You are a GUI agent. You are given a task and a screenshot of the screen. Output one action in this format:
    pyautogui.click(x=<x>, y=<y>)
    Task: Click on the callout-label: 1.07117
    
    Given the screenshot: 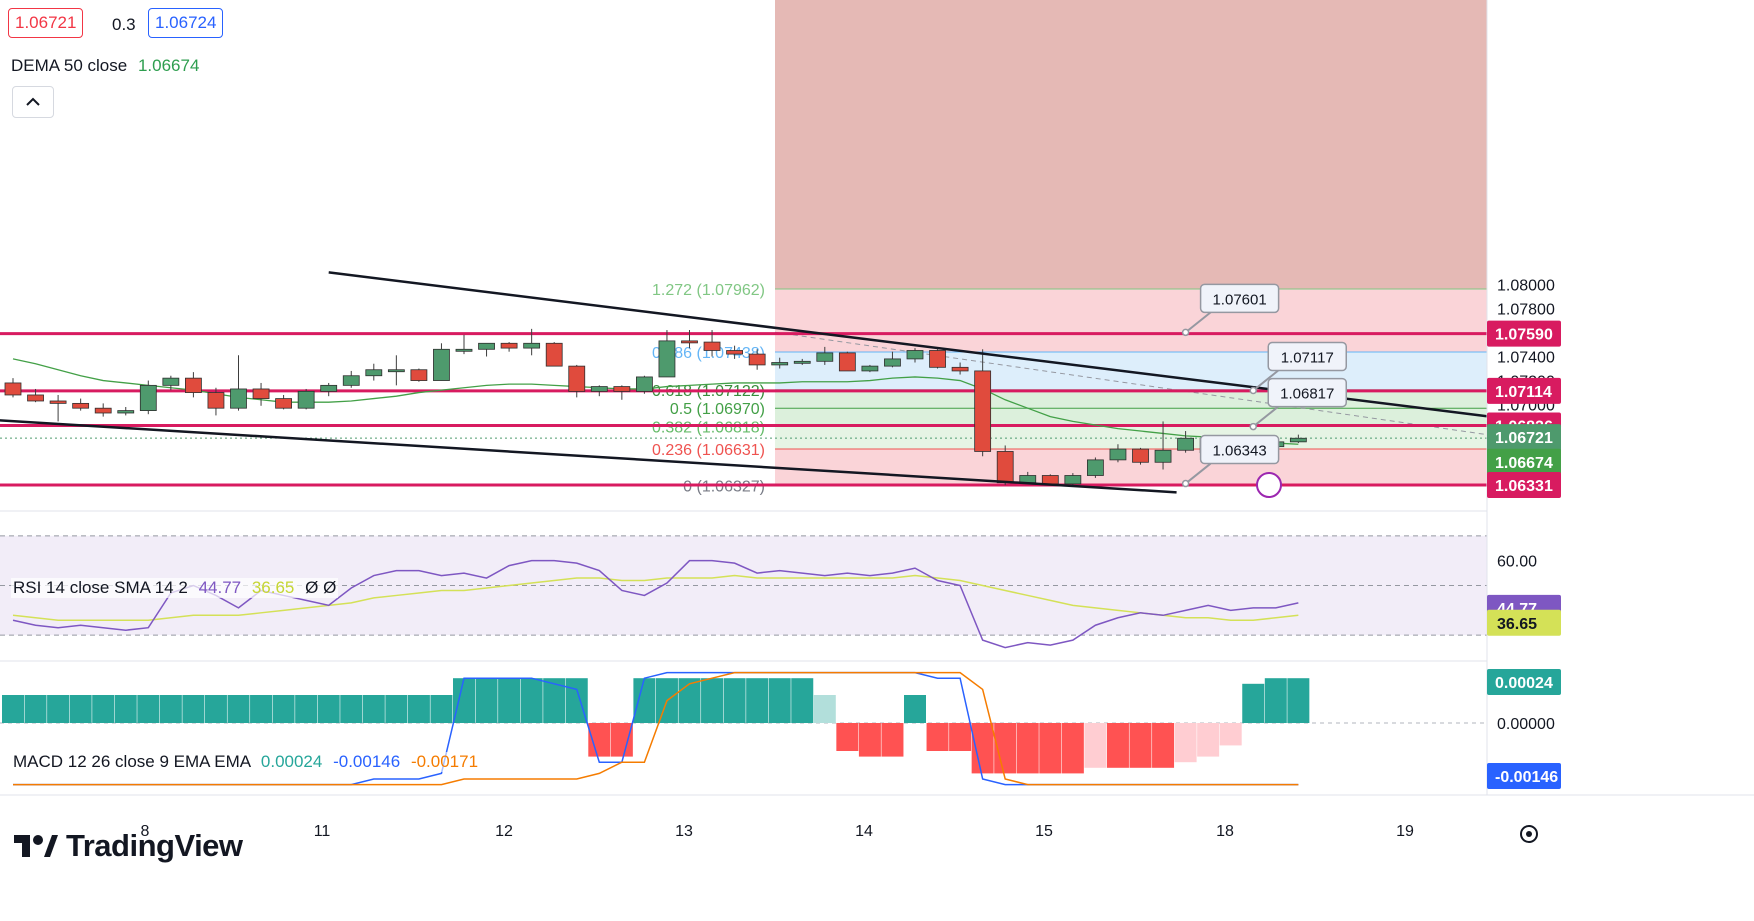 What is the action you would take?
    pyautogui.click(x=1307, y=358)
    